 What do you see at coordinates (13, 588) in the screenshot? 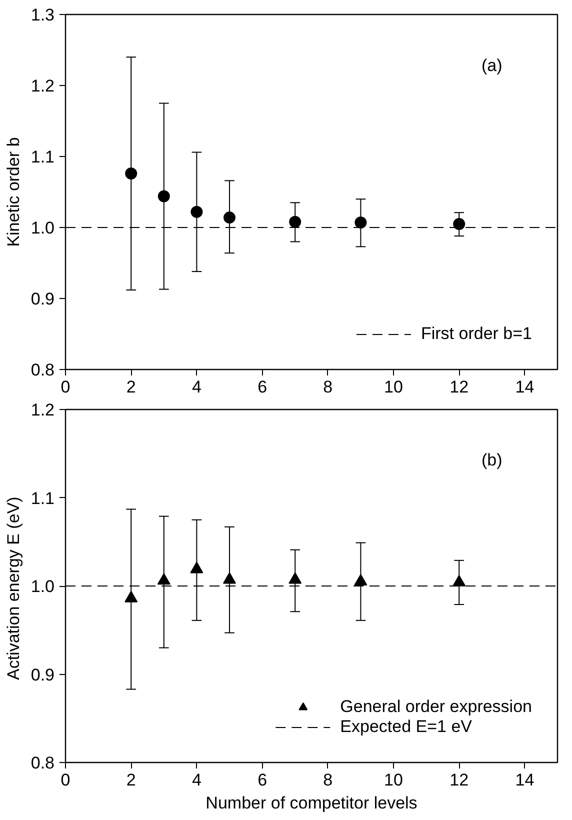
I see `y-axis-title: Activation energy E (eV)` at bounding box center [13, 588].